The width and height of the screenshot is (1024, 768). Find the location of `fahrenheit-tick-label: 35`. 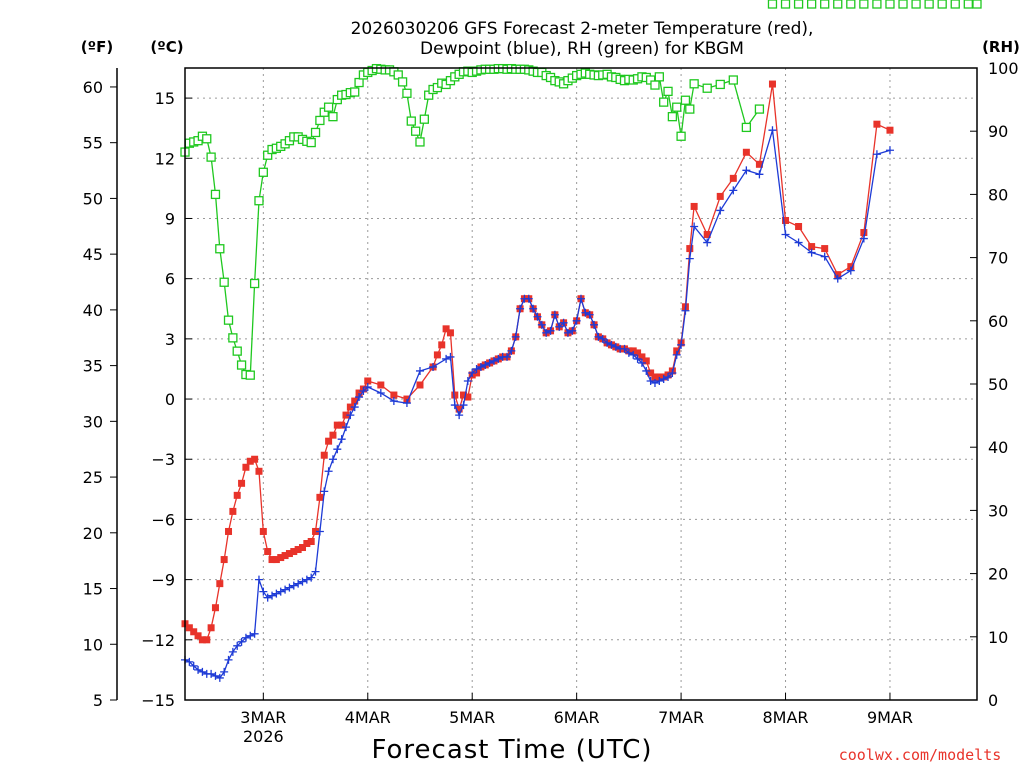

fahrenheit-tick-label: 35 is located at coordinates (93, 366).